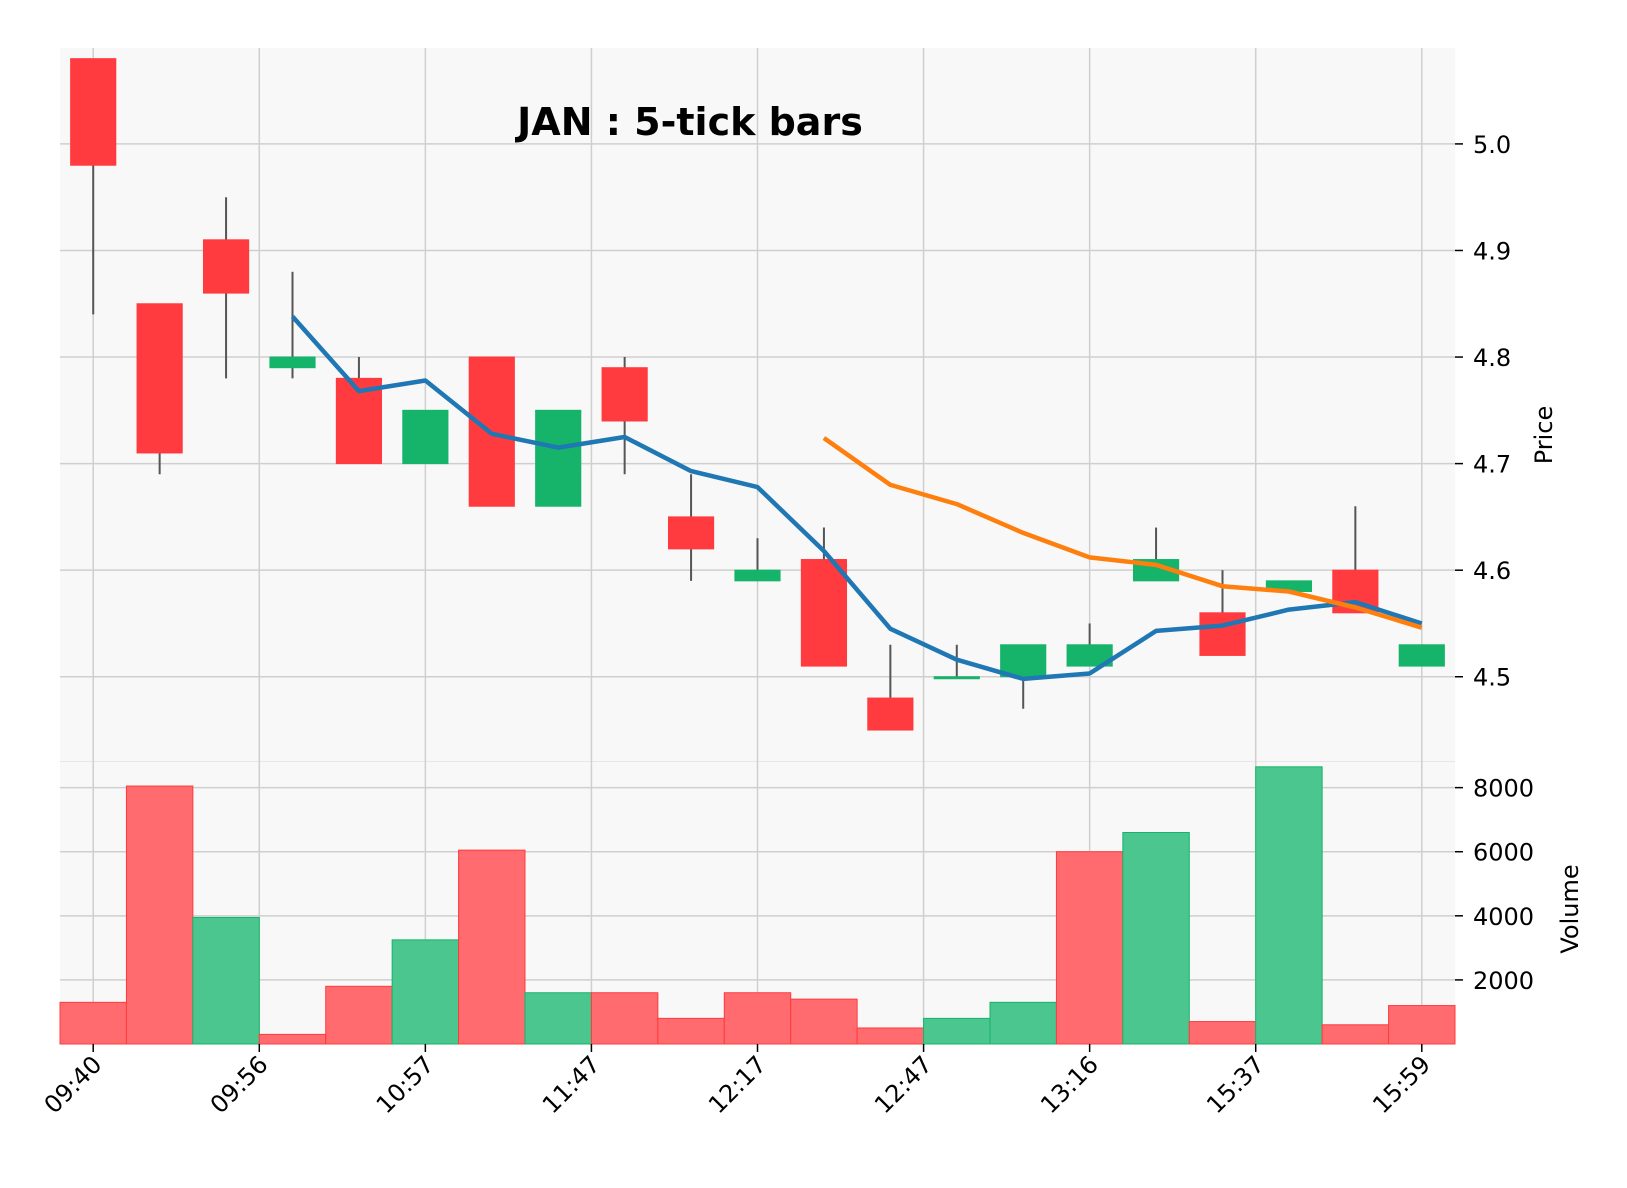  What do you see at coordinates (1570, 908) in the screenshot?
I see `volume-axis-label: Volume` at bounding box center [1570, 908].